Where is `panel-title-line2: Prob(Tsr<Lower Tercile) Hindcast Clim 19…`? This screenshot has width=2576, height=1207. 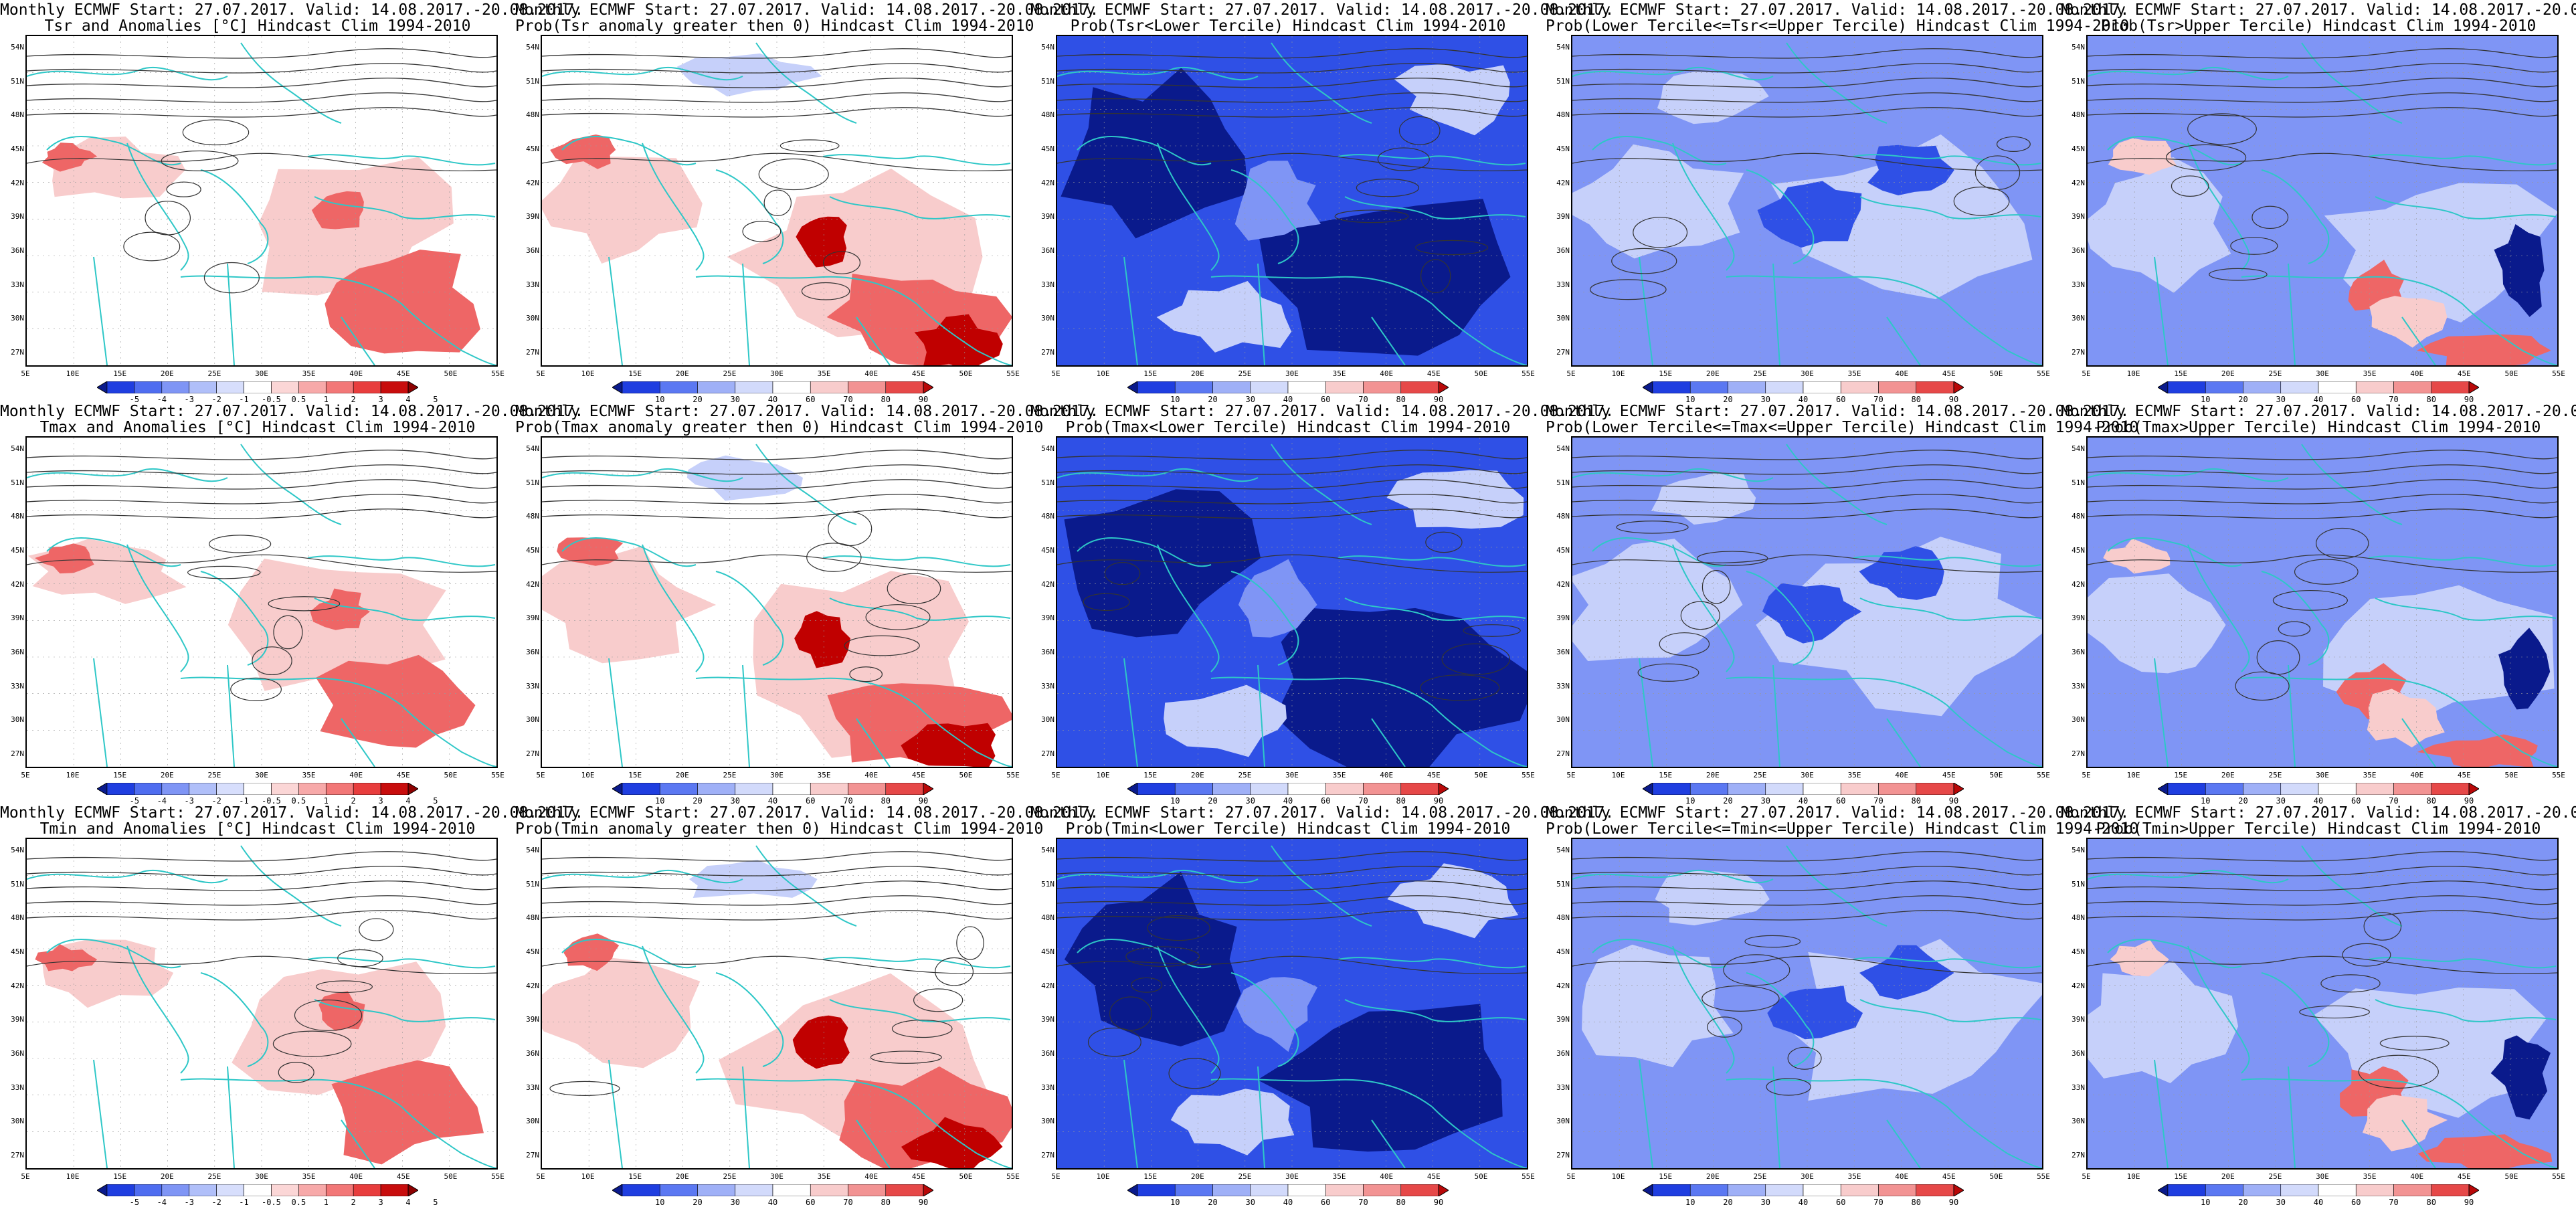 panel-title-line2: Prob(Tsr<Lower Tercile) Hindcast Clim 19… is located at coordinates (1288, 26).